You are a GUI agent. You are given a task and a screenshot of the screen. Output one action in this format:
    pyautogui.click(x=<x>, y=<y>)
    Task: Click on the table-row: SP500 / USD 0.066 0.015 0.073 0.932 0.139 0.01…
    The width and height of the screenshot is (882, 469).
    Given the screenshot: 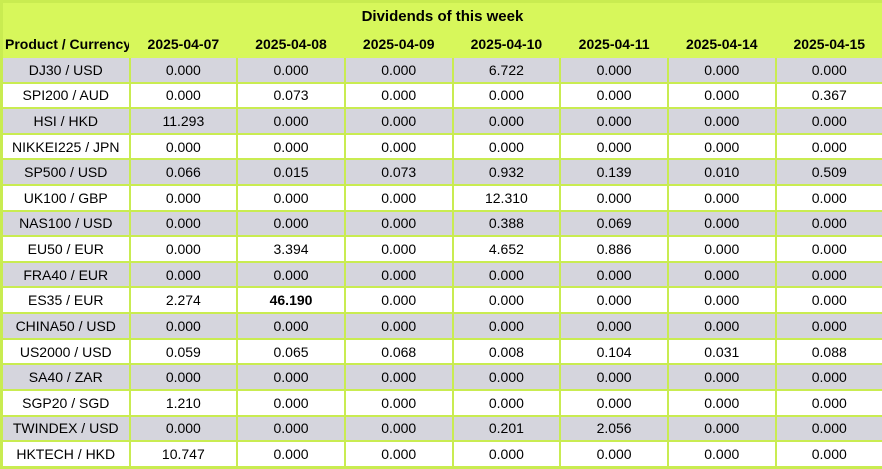 What is the action you would take?
    pyautogui.click(x=441, y=172)
    